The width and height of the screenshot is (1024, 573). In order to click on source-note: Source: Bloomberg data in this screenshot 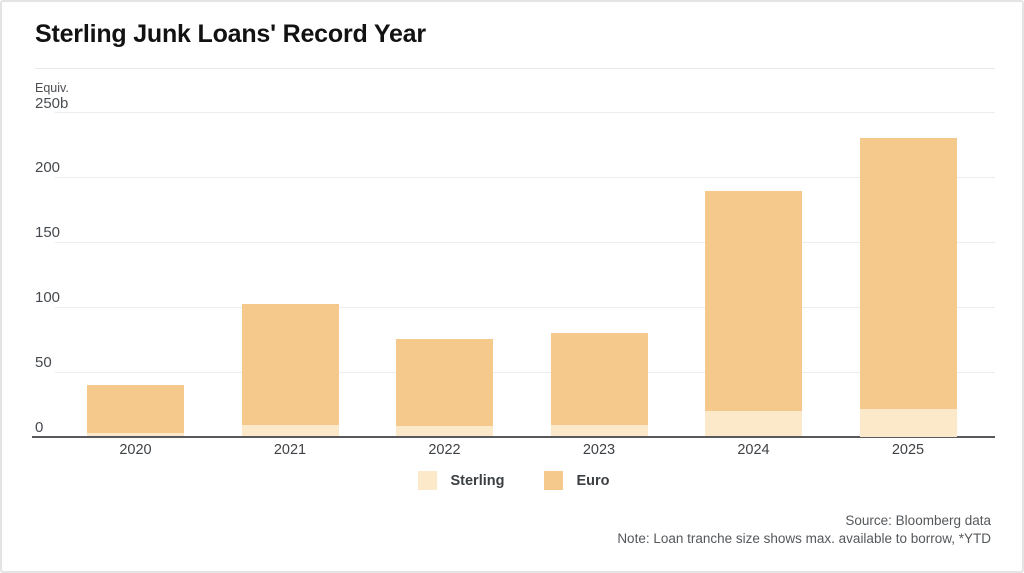, I will do `click(918, 520)`.